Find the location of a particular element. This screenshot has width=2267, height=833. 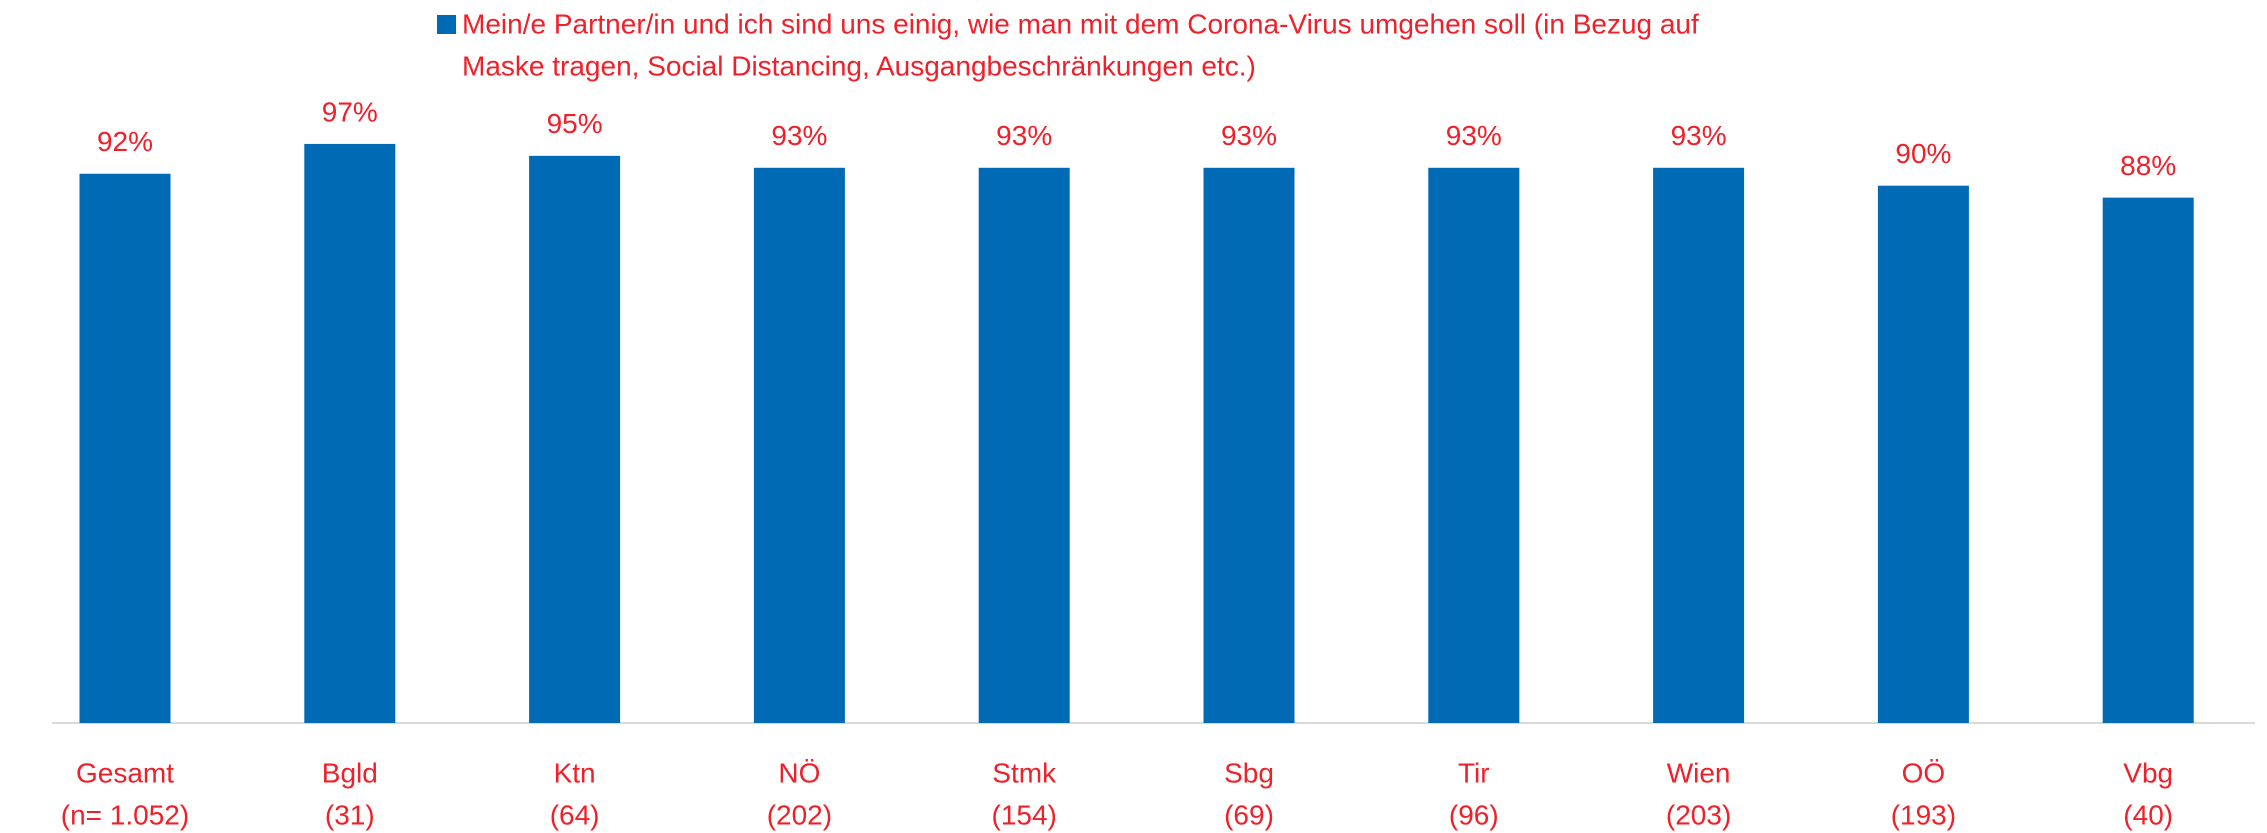

value-label: 90% is located at coordinates (1923, 153).